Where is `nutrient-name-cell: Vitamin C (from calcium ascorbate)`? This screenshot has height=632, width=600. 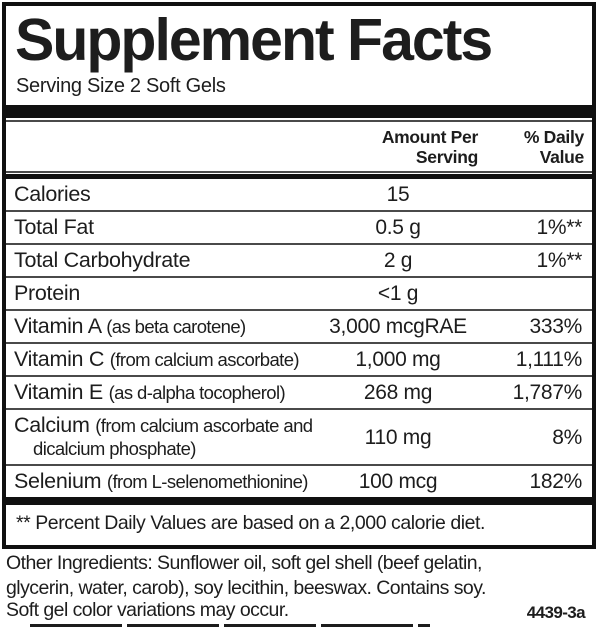 nutrient-name-cell: Vitamin C (from calcium ascorbate) is located at coordinates (166, 359).